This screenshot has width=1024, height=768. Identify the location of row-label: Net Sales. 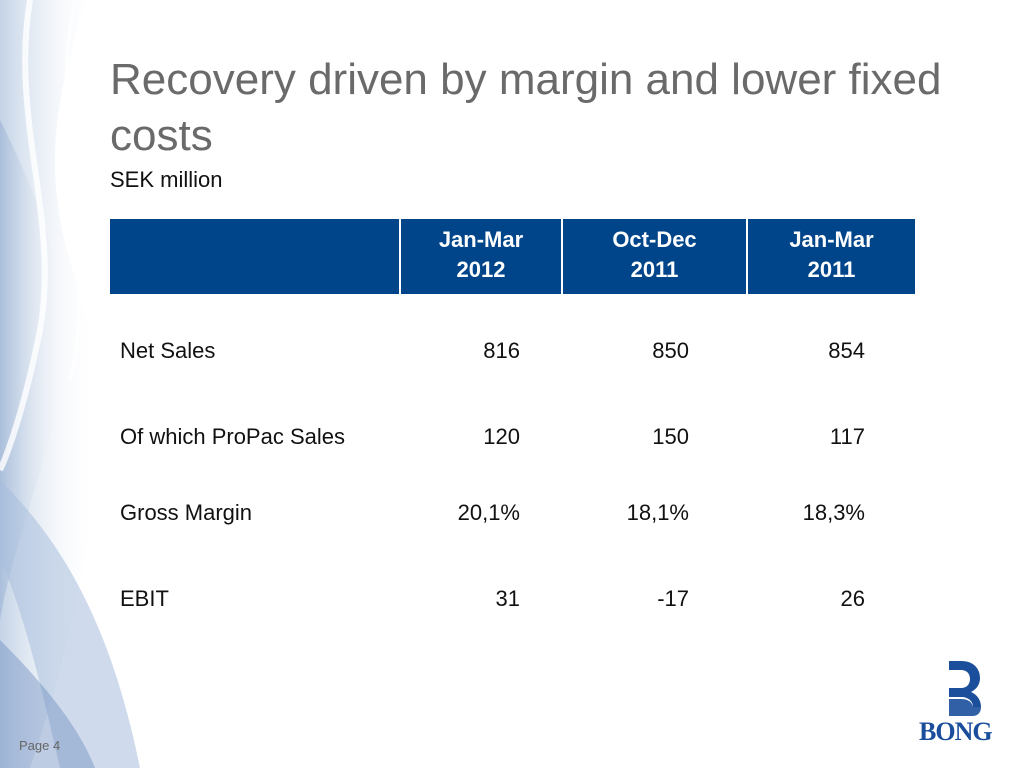
(168, 350).